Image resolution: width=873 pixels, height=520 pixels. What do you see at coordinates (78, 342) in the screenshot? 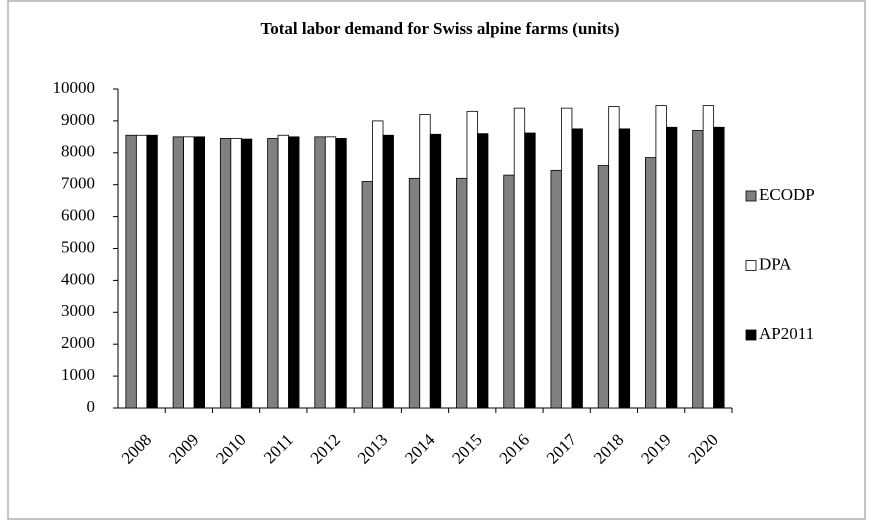
I see `y-tick-label: 2000` at bounding box center [78, 342].